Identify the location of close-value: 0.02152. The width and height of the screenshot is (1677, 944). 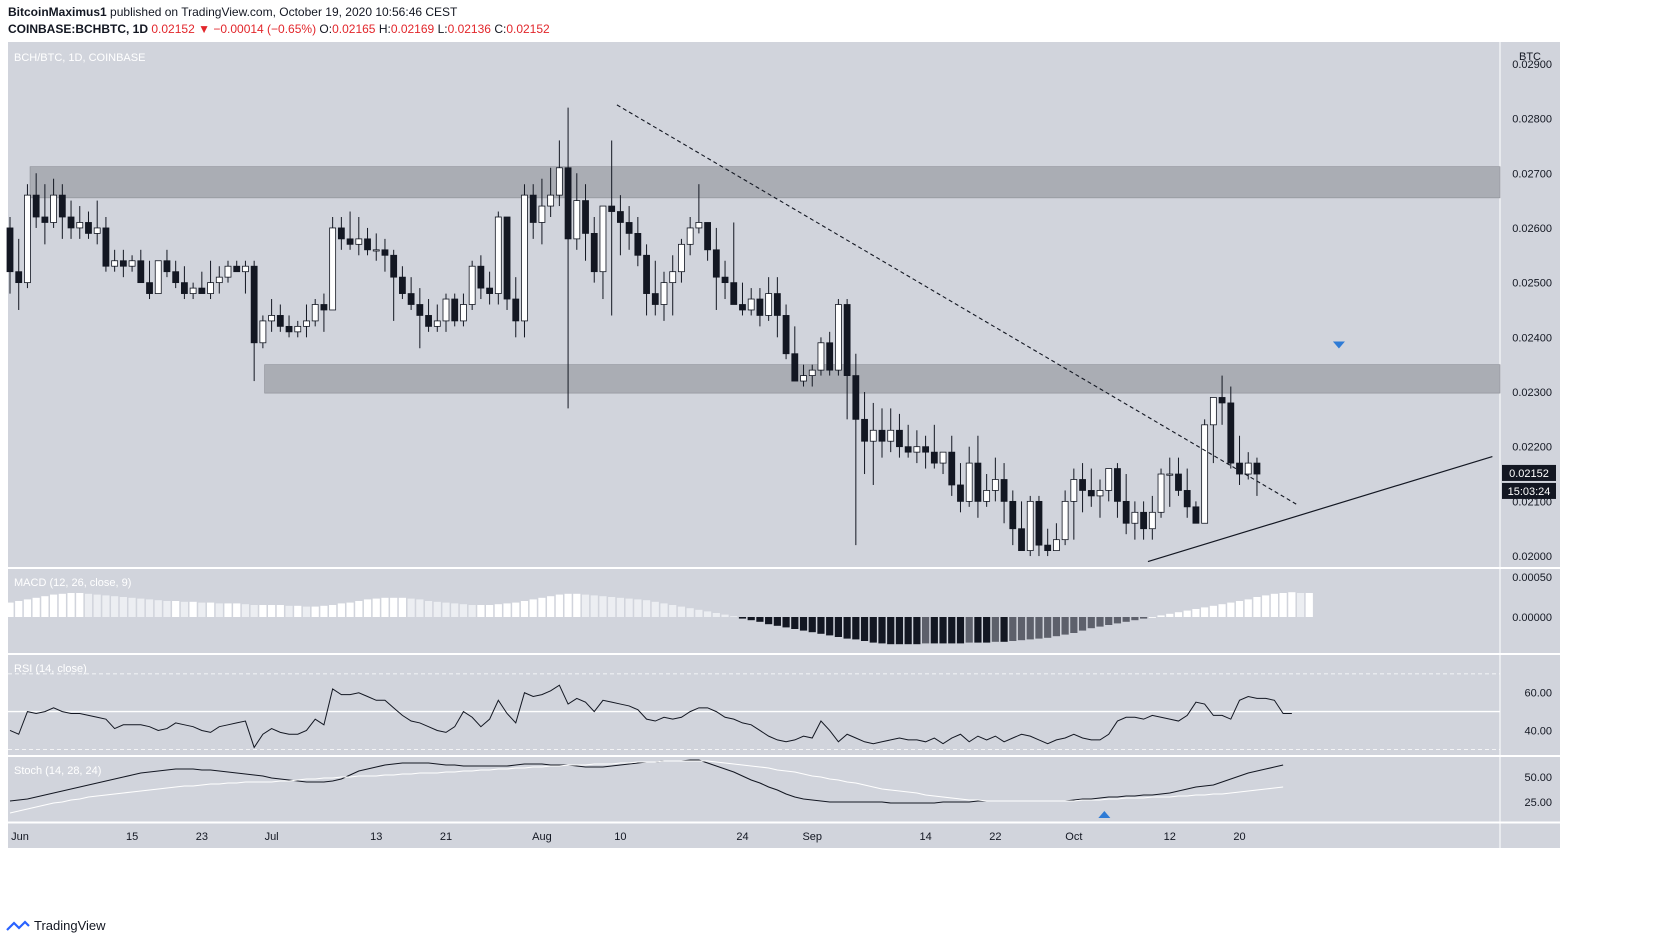
(528, 29).